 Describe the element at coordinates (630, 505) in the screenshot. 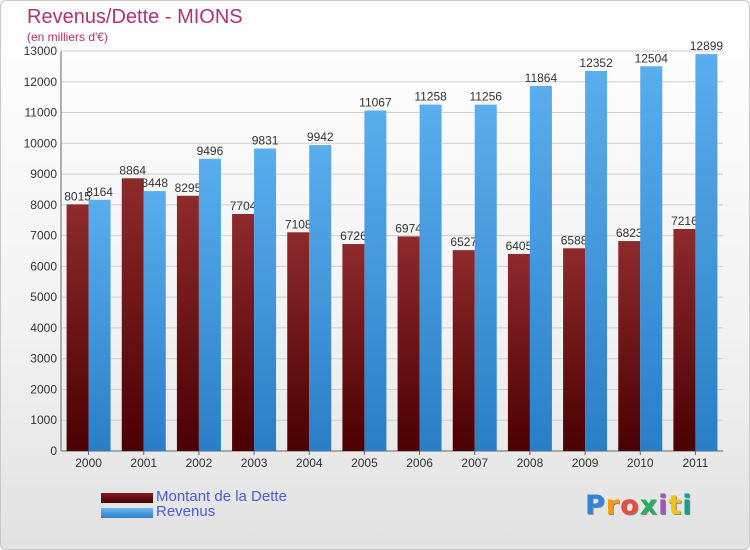

I see `logo-letter: o` at that location.